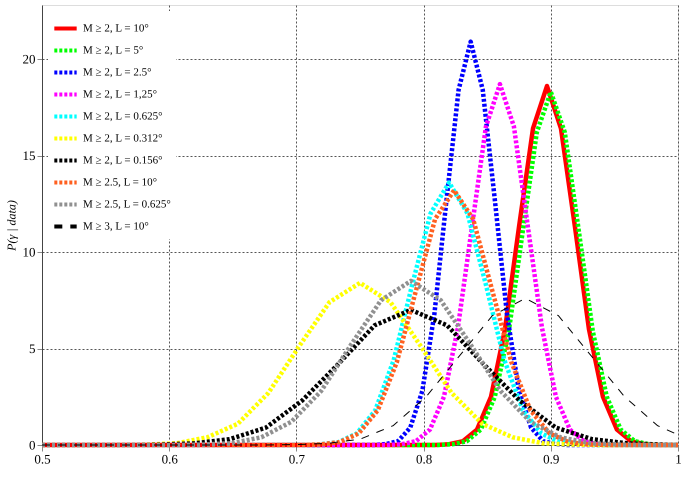  Describe the element at coordinates (551, 459) in the screenshot. I see `x-tick-label: 0.9` at that location.